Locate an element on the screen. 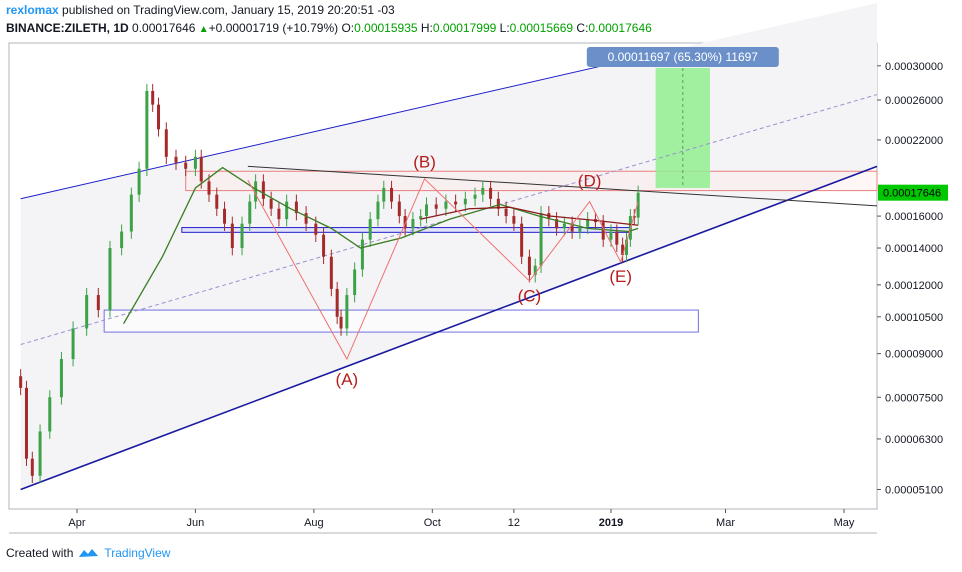 The height and width of the screenshot is (572, 962). support-zone-low is located at coordinates (401, 321).